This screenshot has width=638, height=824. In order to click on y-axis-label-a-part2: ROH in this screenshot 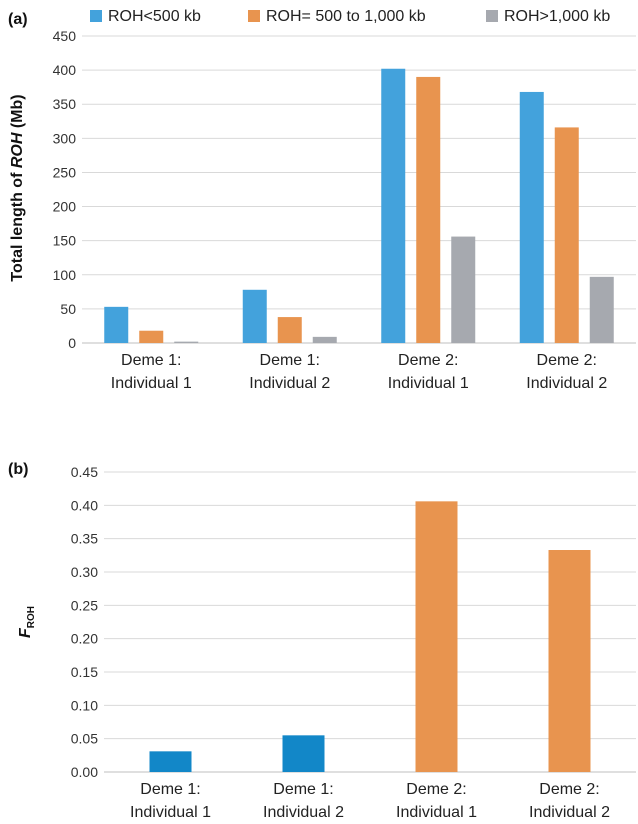, I will do `click(17, 150)`.